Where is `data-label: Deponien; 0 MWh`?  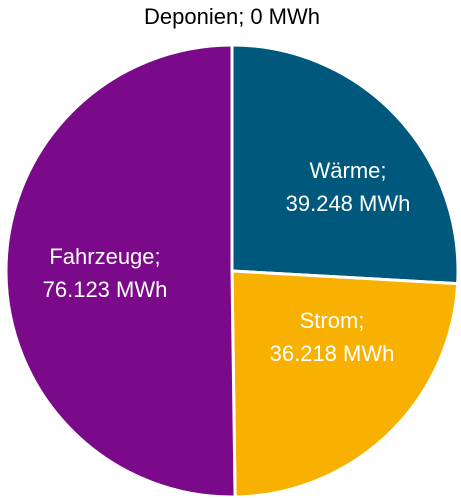
data-label: Deponien; 0 MWh is located at coordinates (232, 16).